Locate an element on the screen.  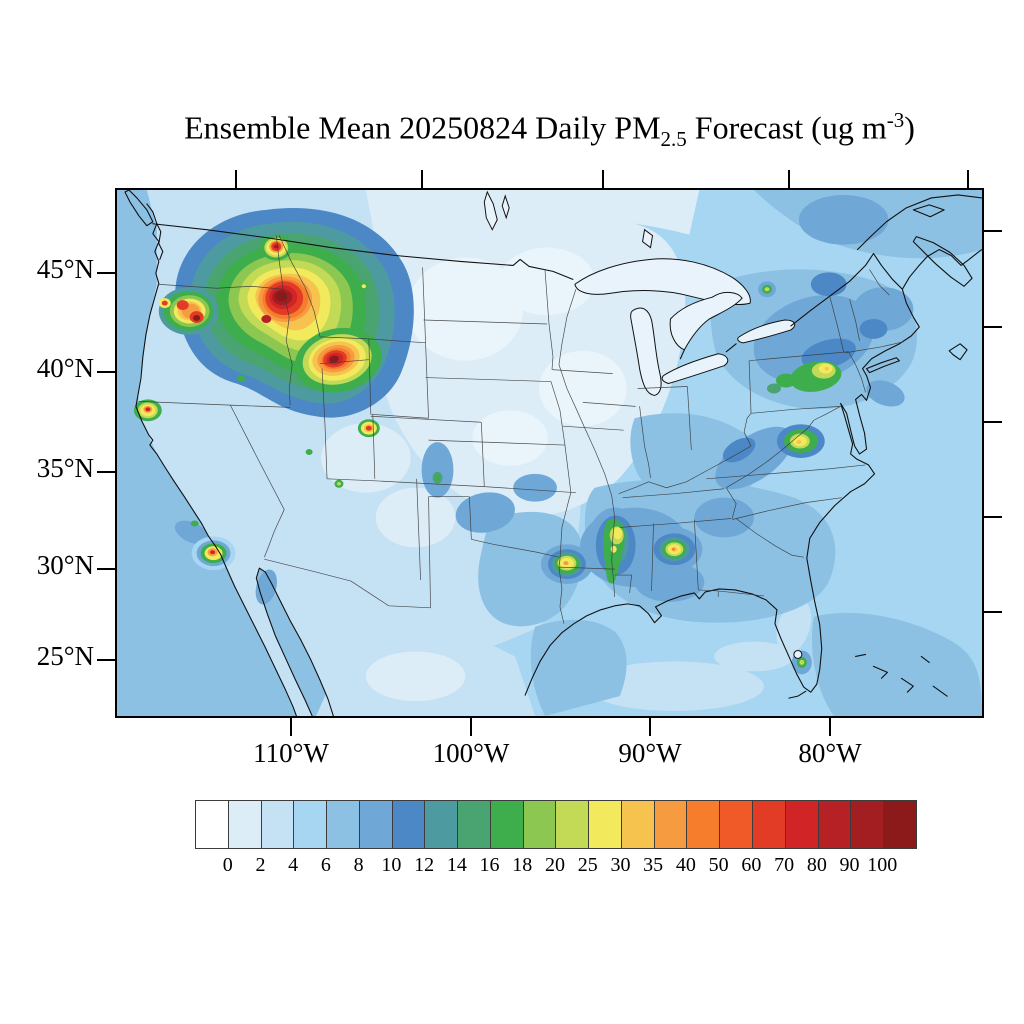
lat-tick-label: 45°N is located at coordinates (65, 269).